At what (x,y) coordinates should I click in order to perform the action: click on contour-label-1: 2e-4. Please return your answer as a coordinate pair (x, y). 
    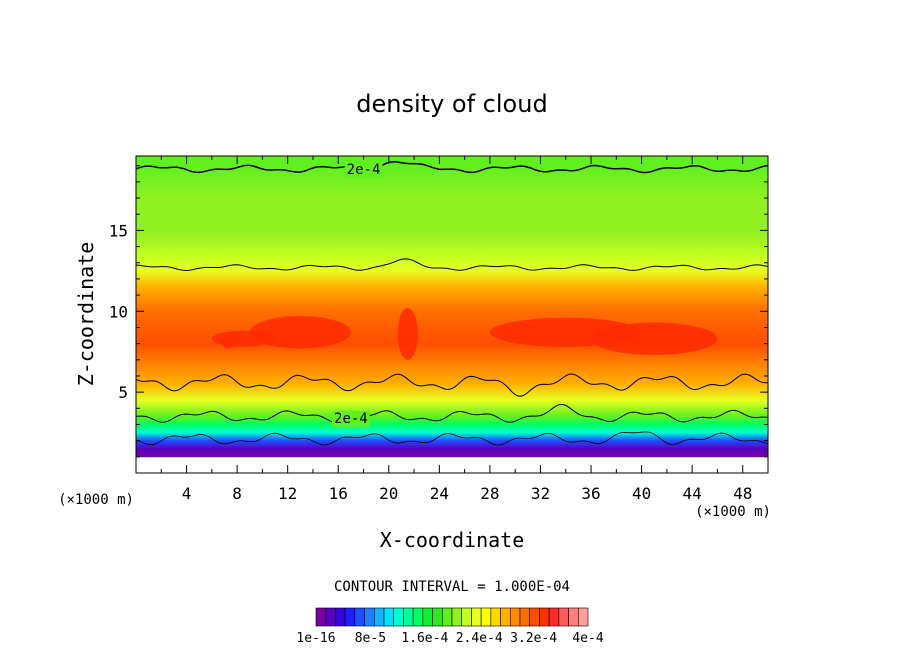
    Looking at the image, I should click on (351, 419).